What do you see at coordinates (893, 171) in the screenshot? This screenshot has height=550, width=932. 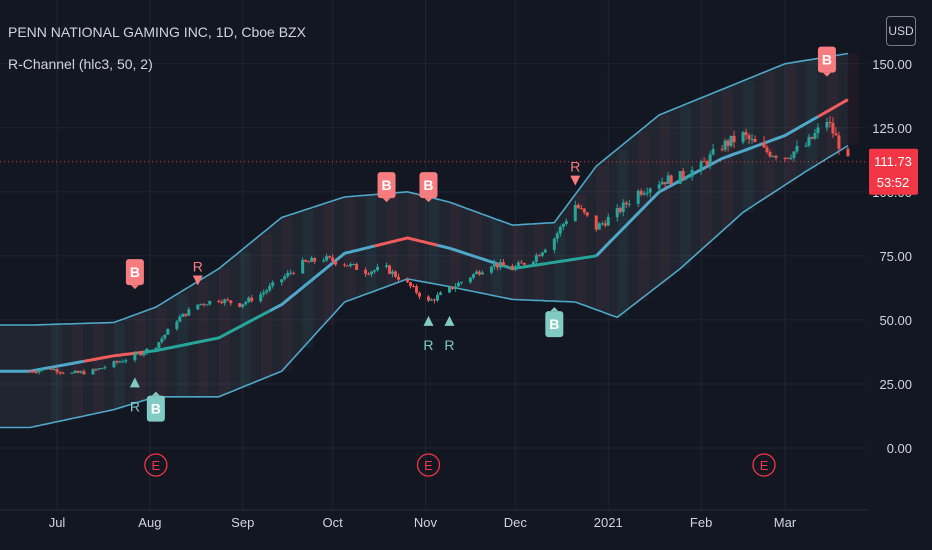 I see `price-tag-box` at bounding box center [893, 171].